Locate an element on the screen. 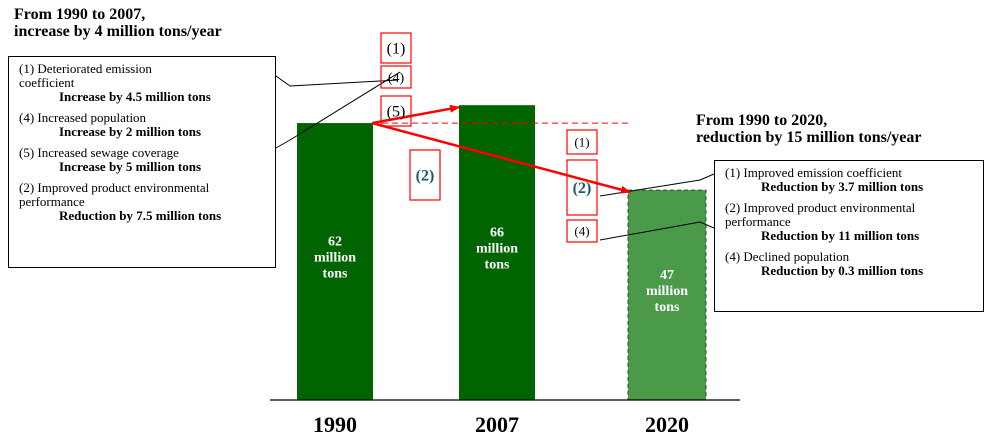 The height and width of the screenshot is (440, 1000). left-heading-line2: increase by 4 million tons/year is located at coordinates (118, 31).